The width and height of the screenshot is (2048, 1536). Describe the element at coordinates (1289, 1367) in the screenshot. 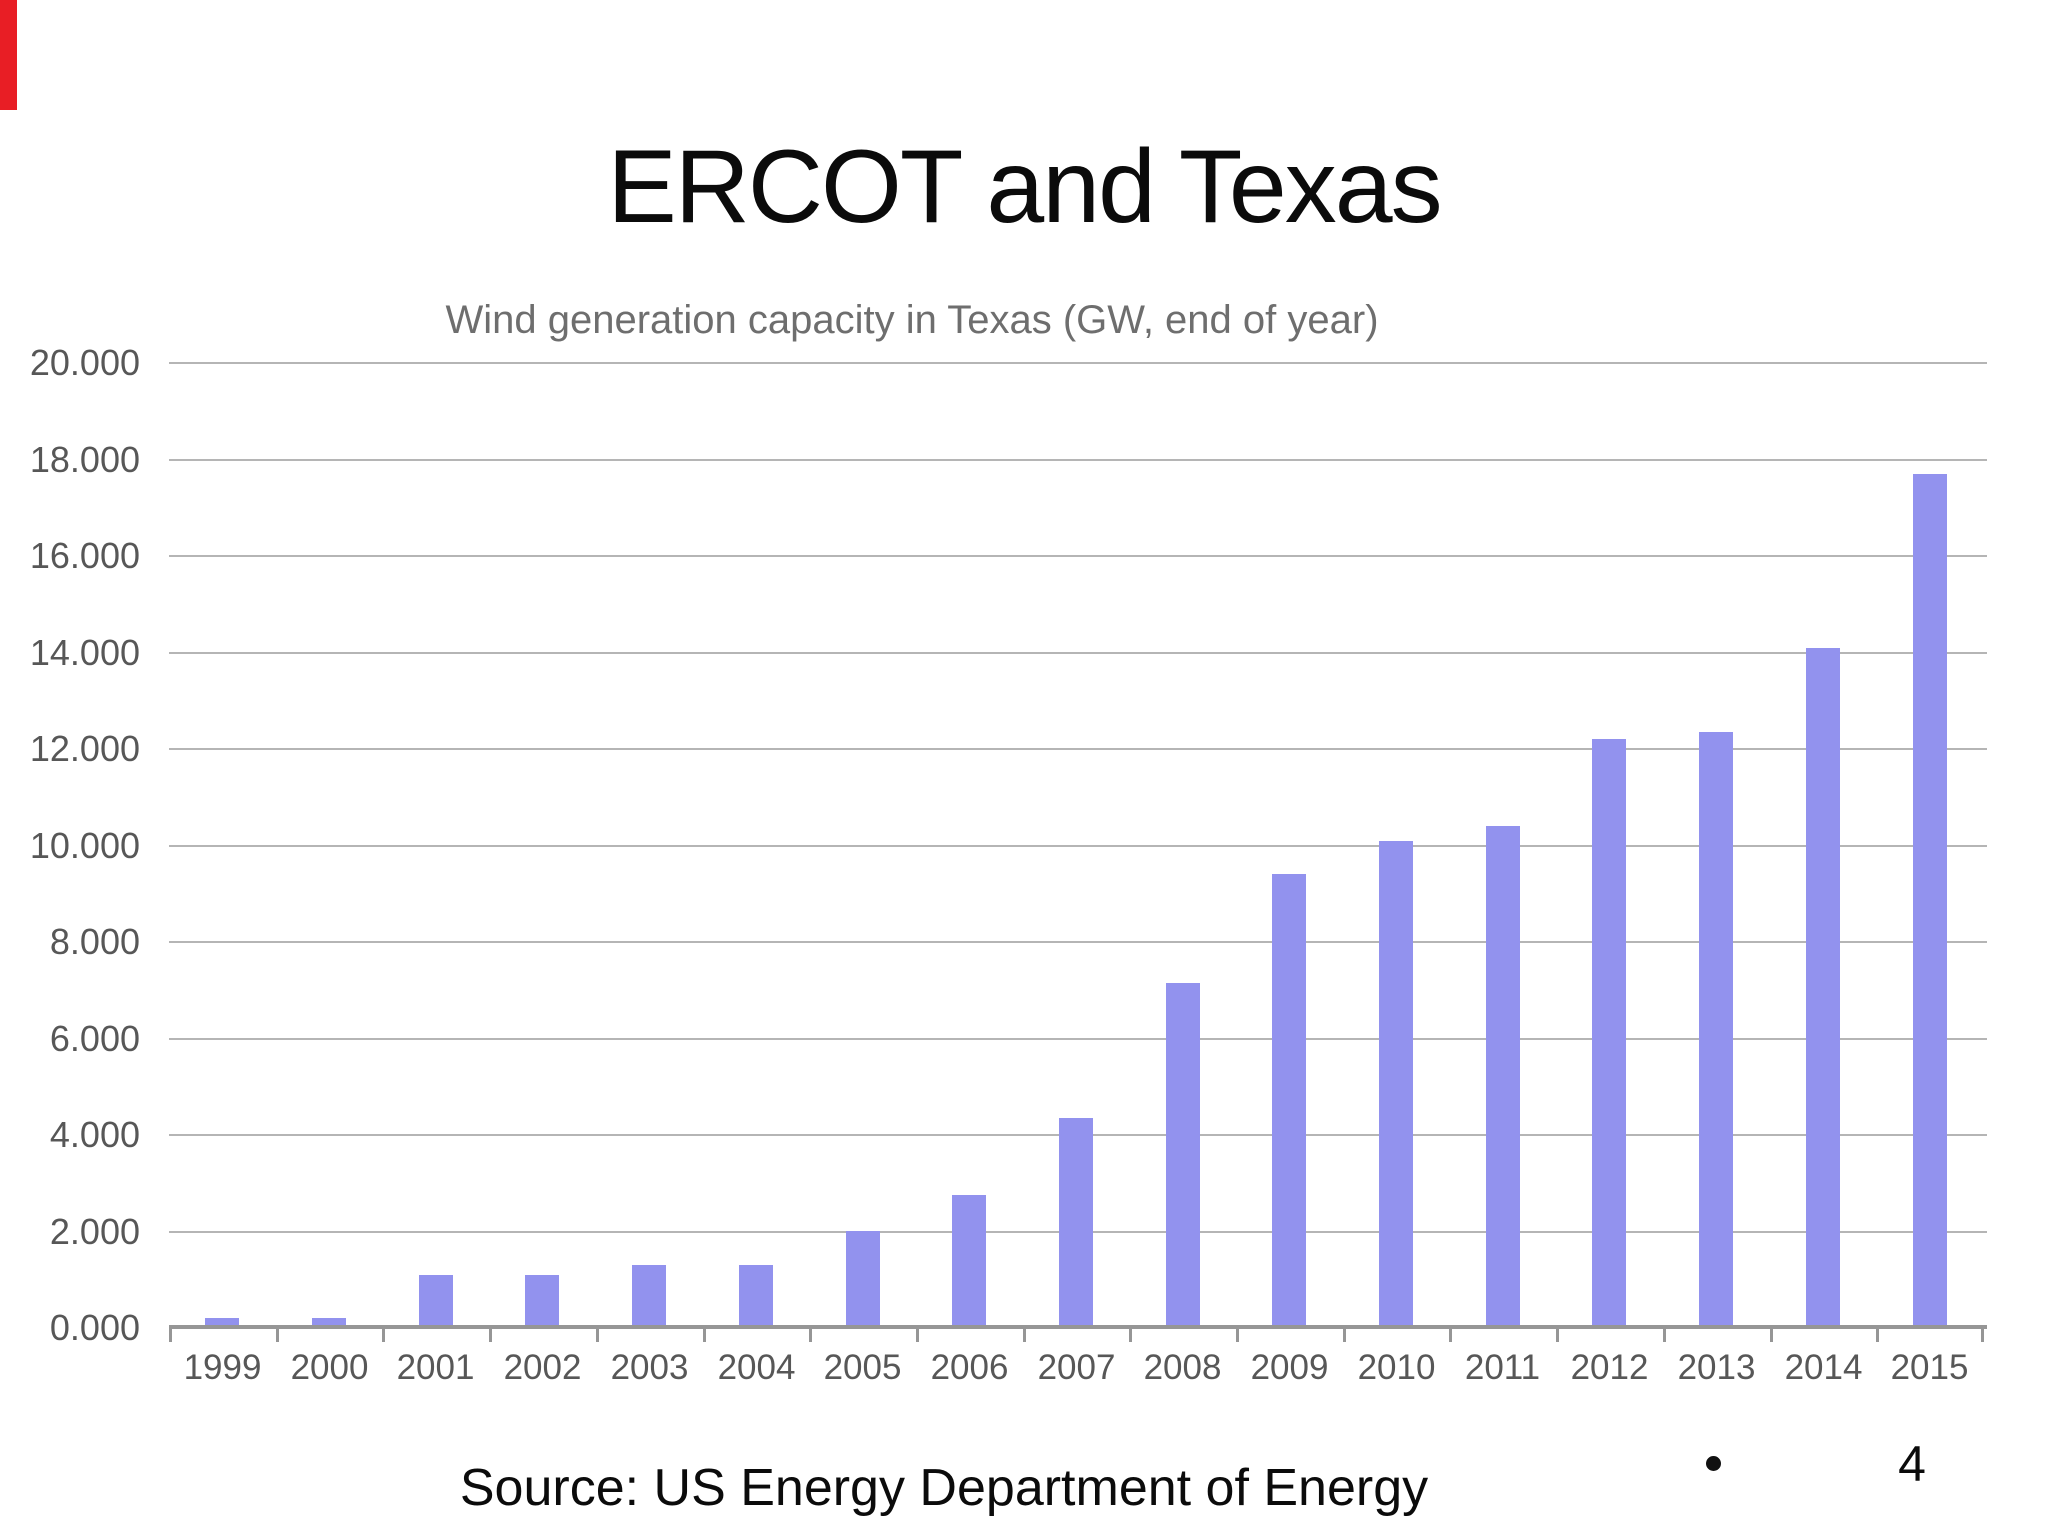

I see `x-axis-label: 2009` at that location.